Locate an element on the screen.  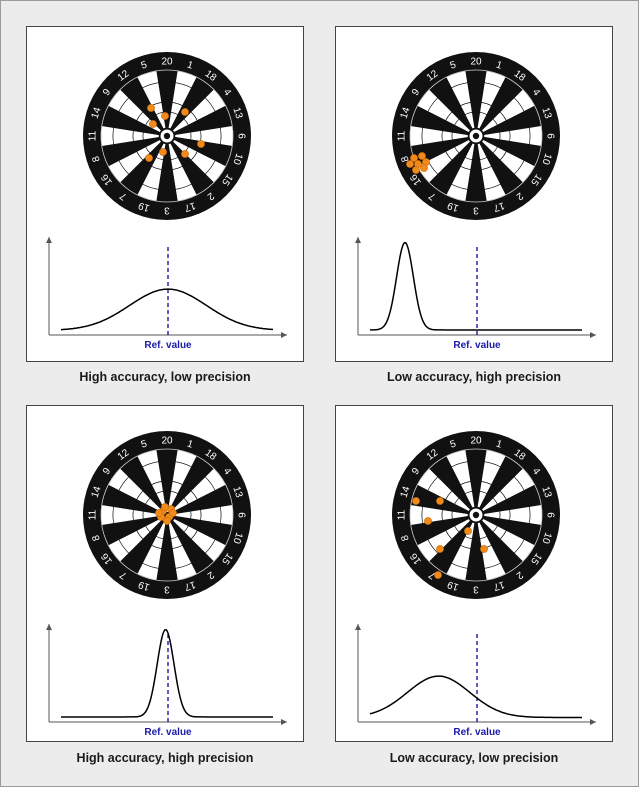
board-segment-inner-single is located at coordinates (470, 499).